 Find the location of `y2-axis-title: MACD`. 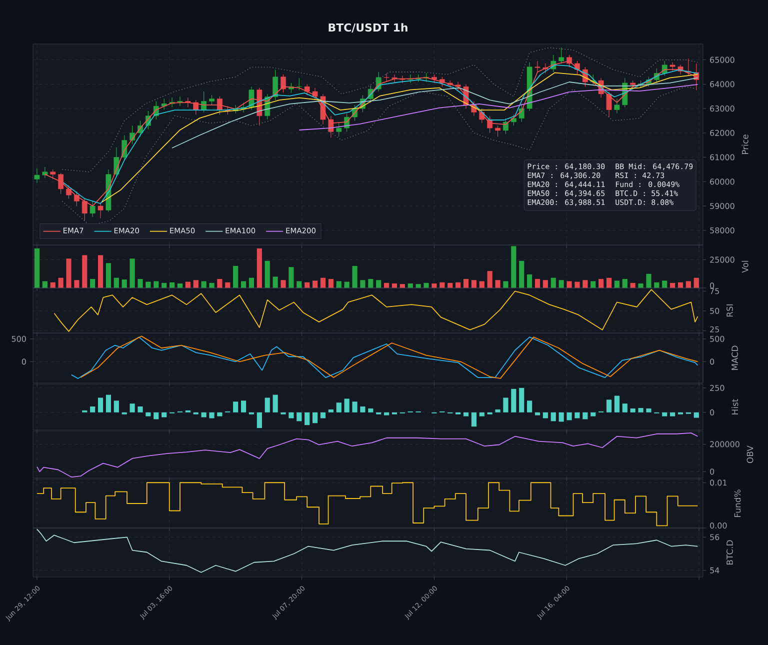

y2-axis-title: MACD is located at coordinates (735, 358).